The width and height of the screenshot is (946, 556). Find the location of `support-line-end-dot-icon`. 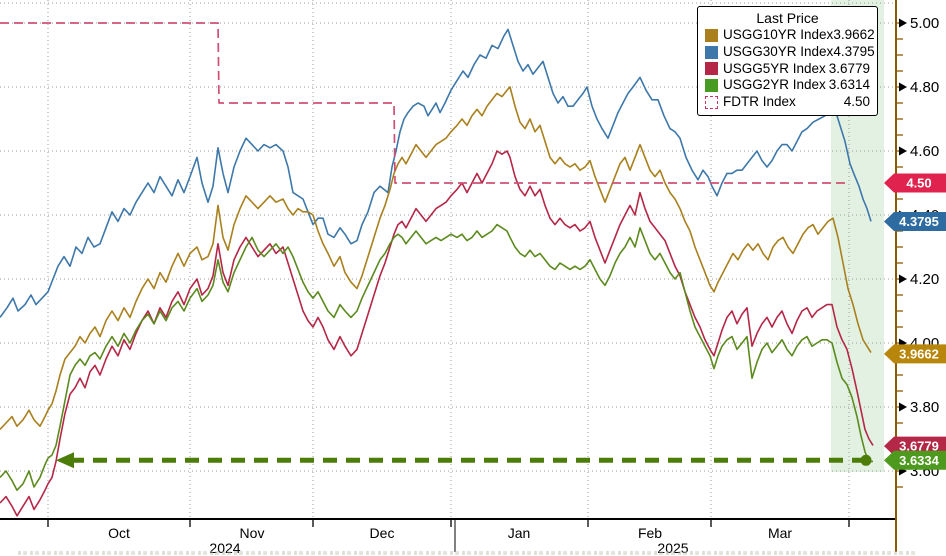

support-line-end-dot-icon is located at coordinates (866, 460).